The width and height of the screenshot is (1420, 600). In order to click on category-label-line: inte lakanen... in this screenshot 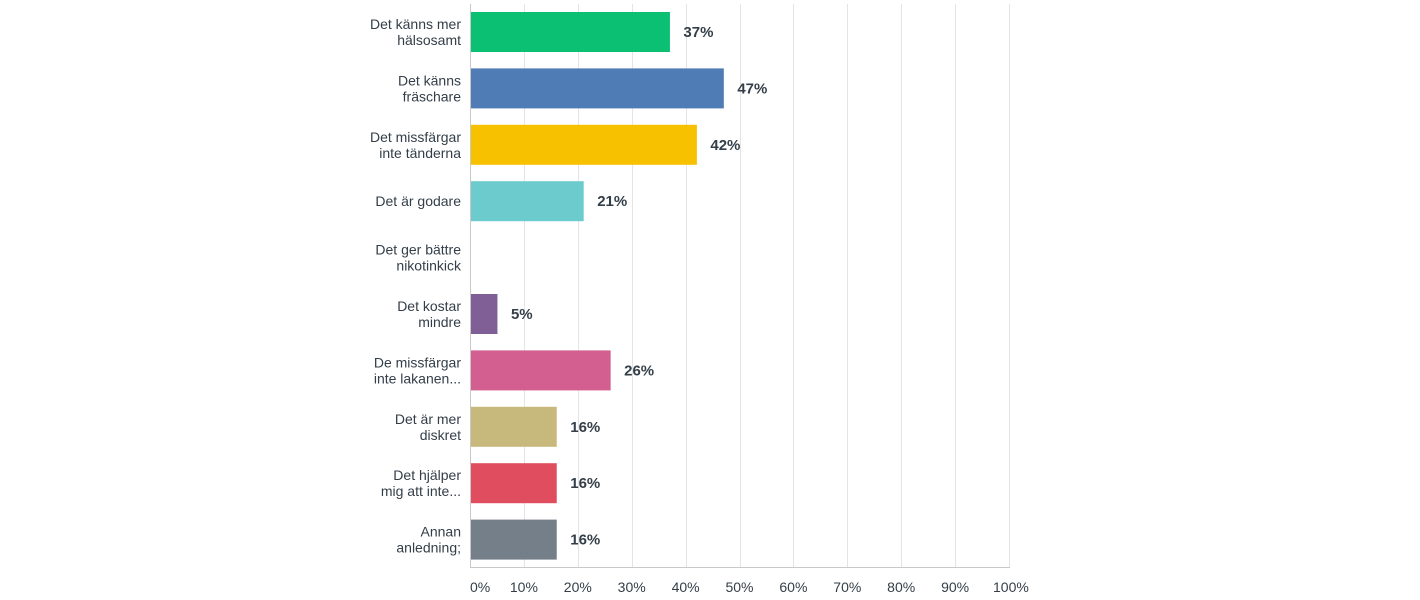, I will do `click(417, 378)`.